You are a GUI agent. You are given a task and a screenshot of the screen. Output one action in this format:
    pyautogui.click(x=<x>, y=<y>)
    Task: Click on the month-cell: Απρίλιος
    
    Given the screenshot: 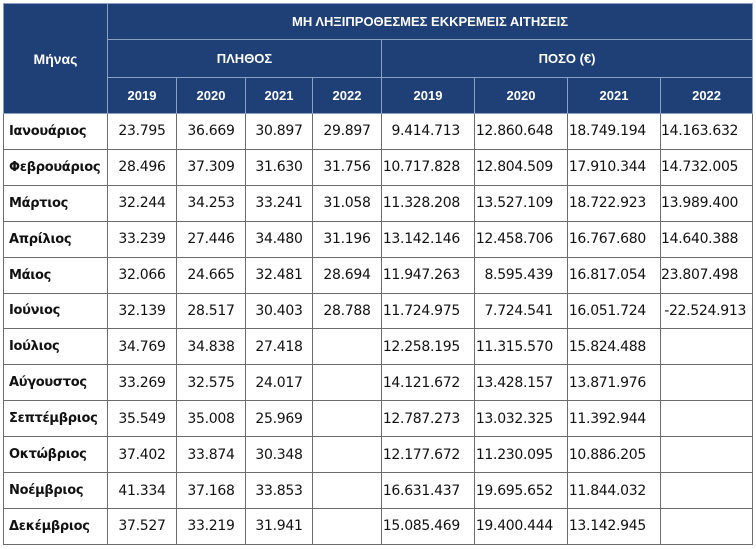 What is the action you would take?
    pyautogui.click(x=55, y=239)
    